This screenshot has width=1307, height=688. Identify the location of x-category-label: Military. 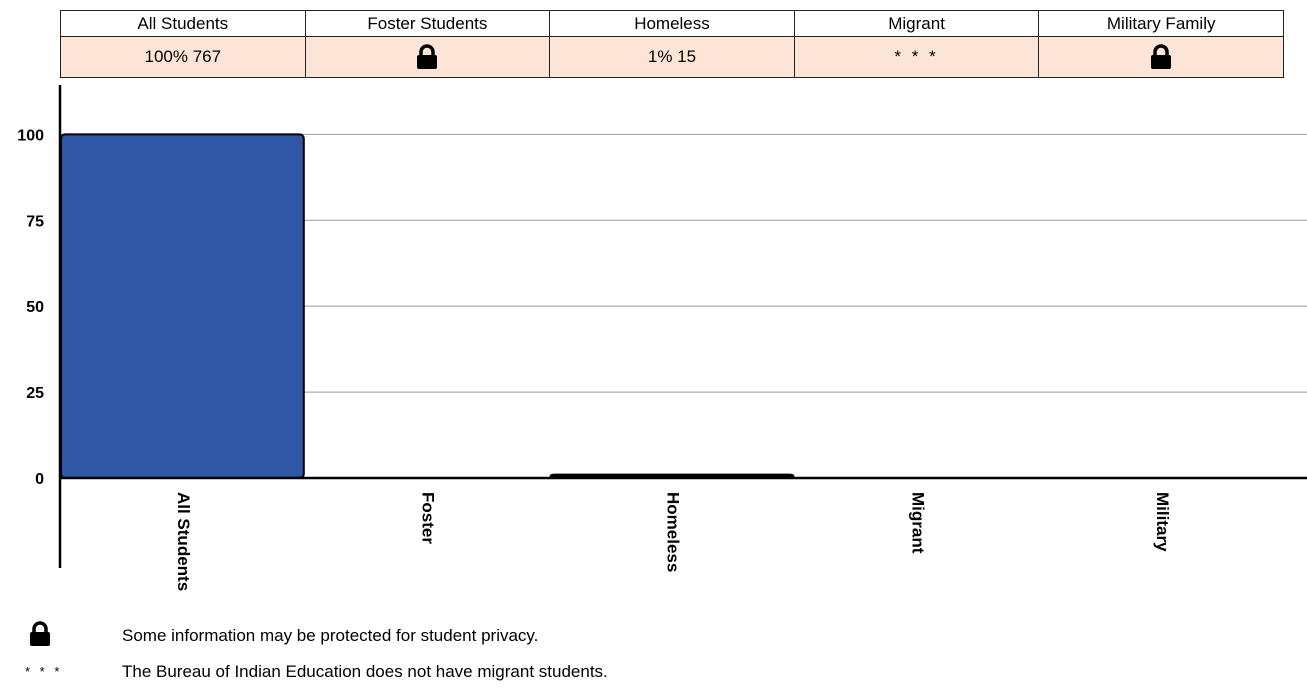
(1162, 522).